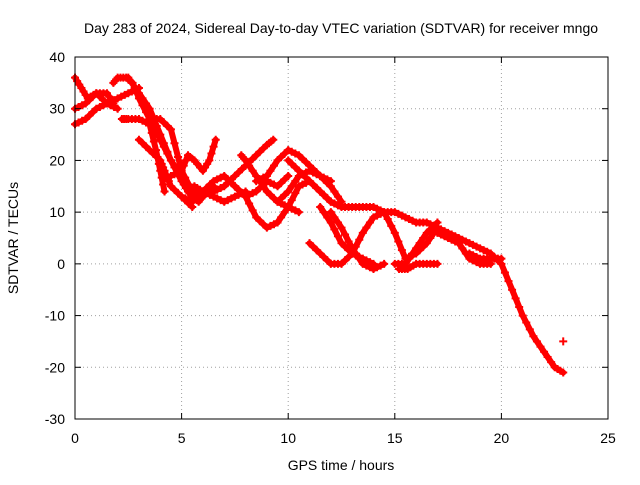 This screenshot has height=485, width=640. I want to click on y-tick-label: -10, so click(55, 316).